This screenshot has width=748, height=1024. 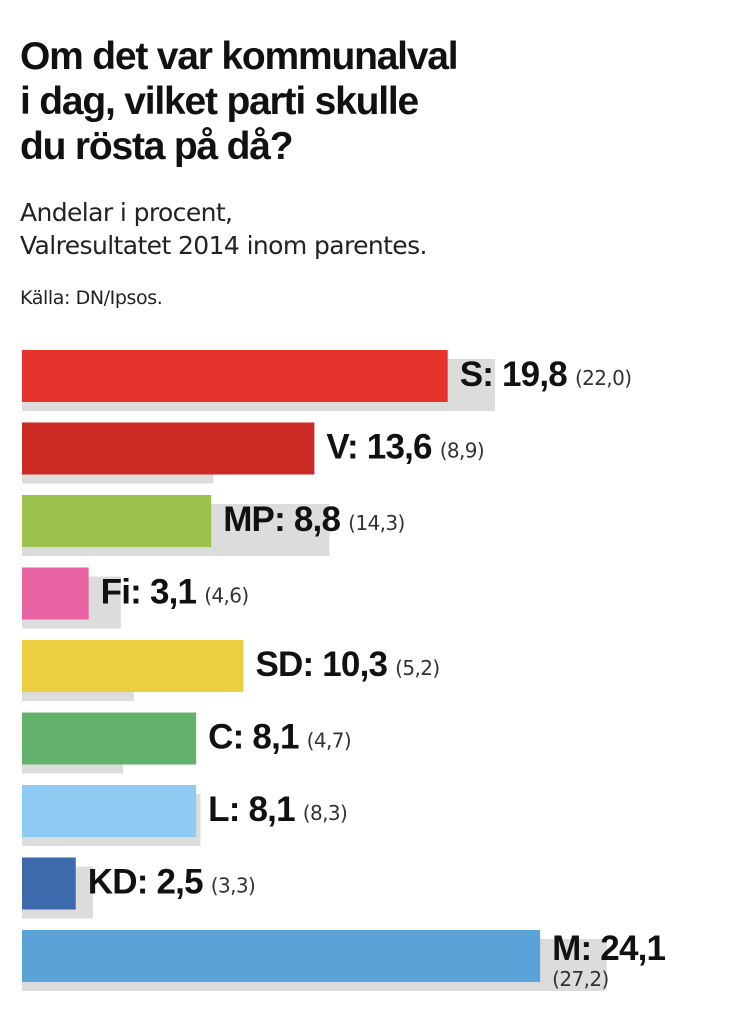 I want to click on category-label-v: V:, so click(x=346, y=447).